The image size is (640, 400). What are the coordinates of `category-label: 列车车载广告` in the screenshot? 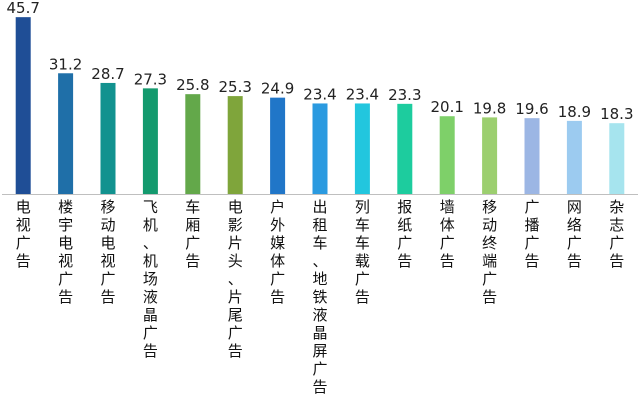 It's located at (362, 252).